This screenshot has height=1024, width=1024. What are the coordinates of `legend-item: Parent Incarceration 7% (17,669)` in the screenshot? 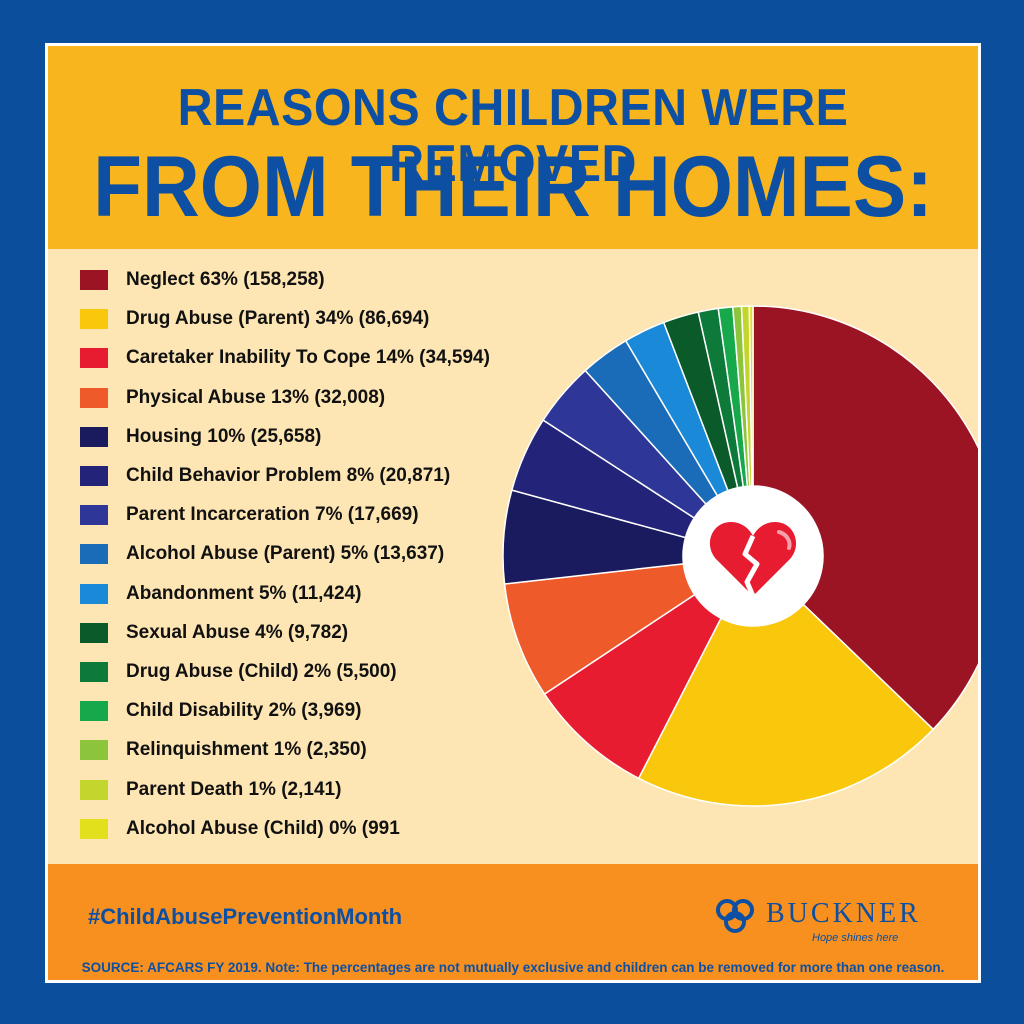 It's located at (249, 515).